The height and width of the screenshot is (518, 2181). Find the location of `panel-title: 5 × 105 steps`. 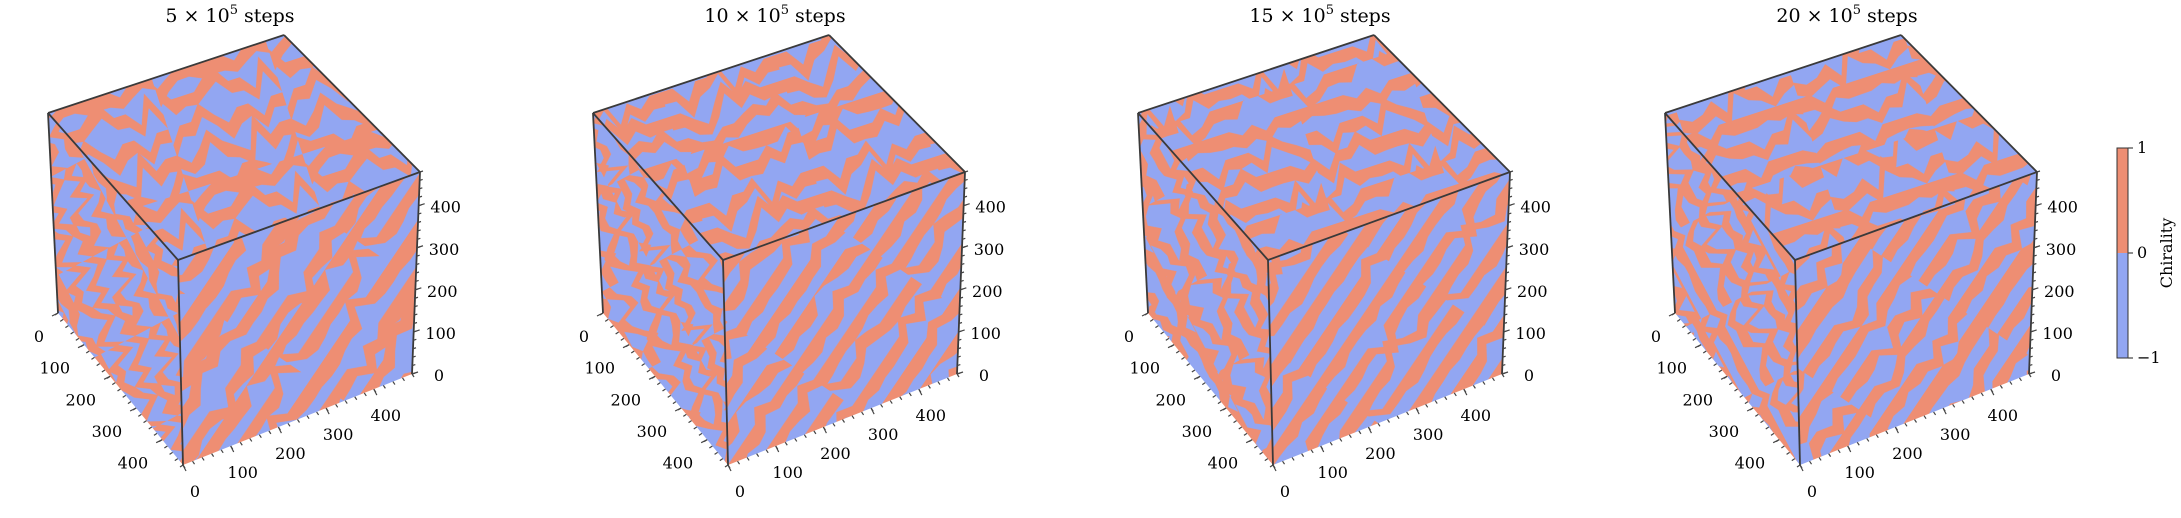

panel-title: 5 × 105 steps is located at coordinates (229, 15).